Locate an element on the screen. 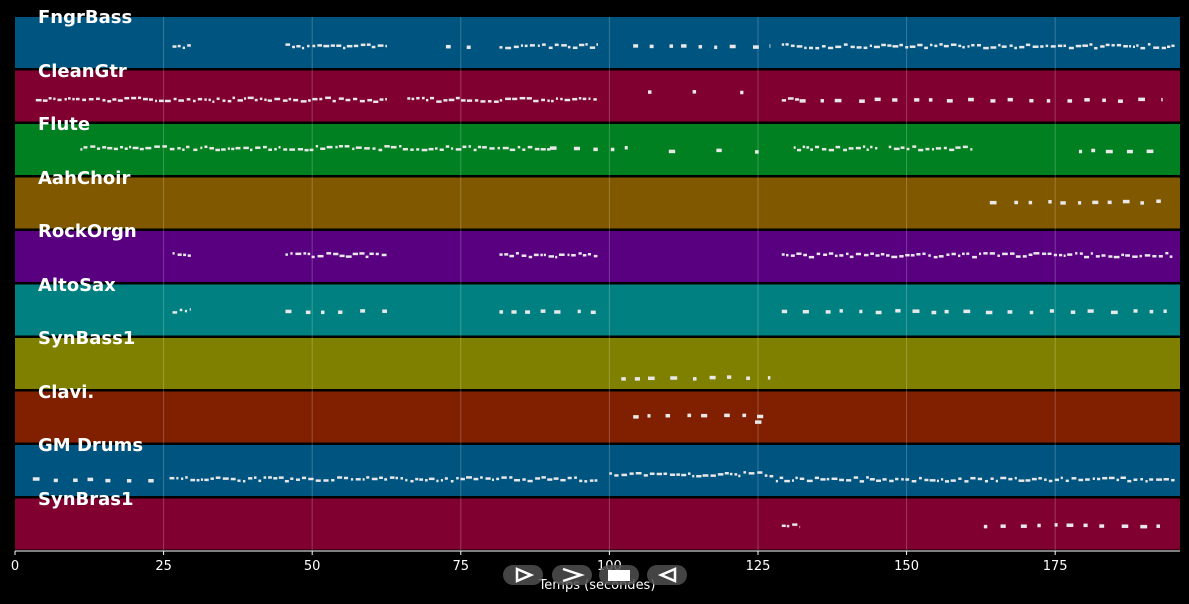 The width and height of the screenshot is (1189, 604). track-label: Flute is located at coordinates (64, 124).